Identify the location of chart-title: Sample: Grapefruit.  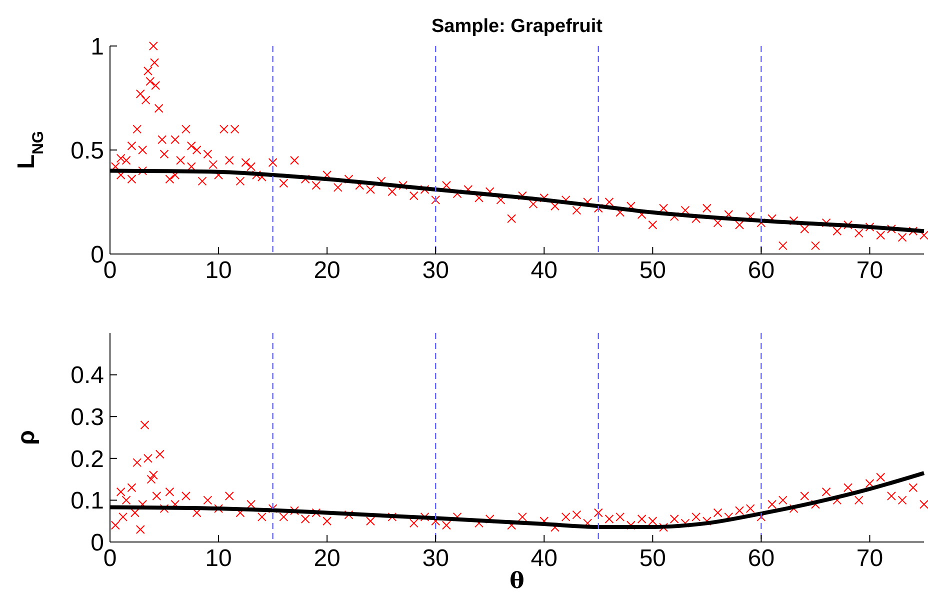
(517, 26).